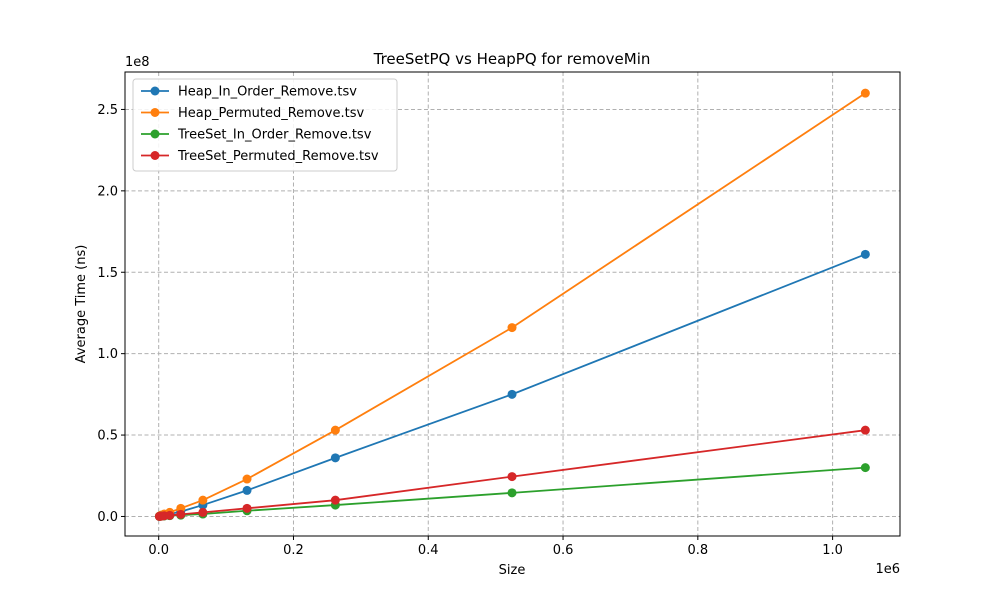  What do you see at coordinates (563, 550) in the screenshot?
I see `x-tick-label: 0.6` at bounding box center [563, 550].